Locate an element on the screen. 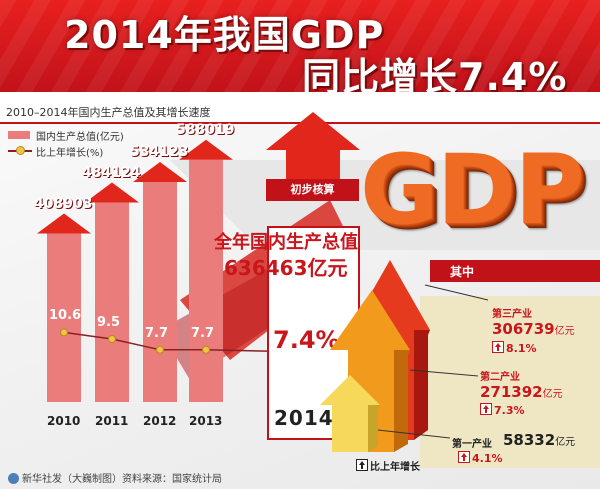 The image size is (600, 489). gdp-label-2013: 588019 is located at coordinates (205, 129).